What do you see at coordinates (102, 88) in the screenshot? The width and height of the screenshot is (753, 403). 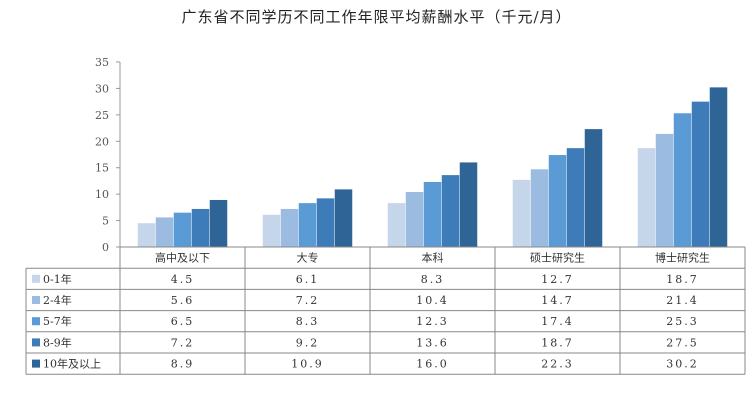 I see `y-tick-label-6: 30` at bounding box center [102, 88].